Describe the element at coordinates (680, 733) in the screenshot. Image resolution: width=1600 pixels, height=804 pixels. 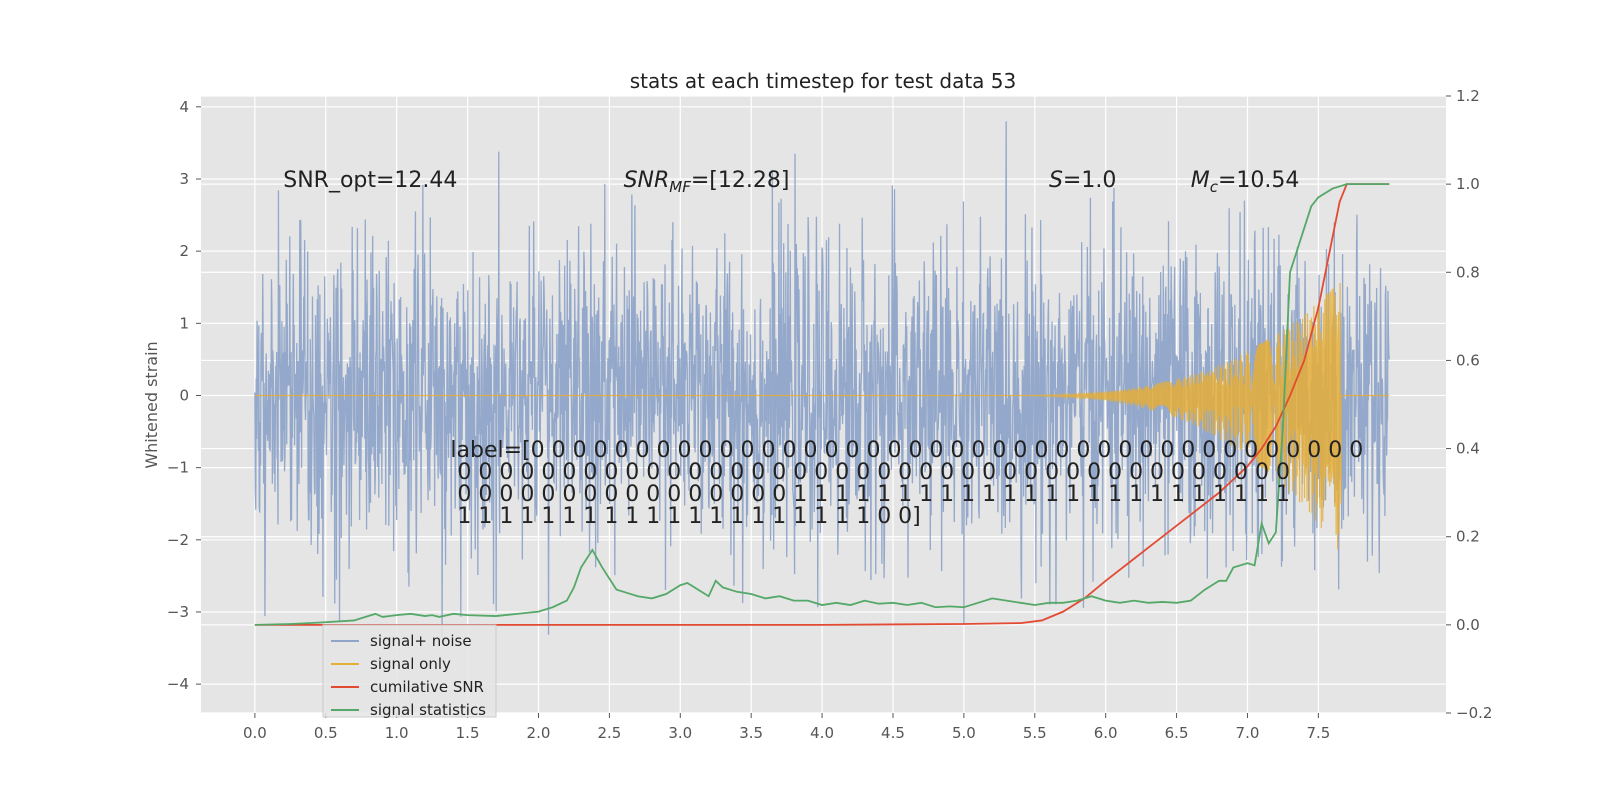
I see `x-tick-label: 3.0` at that location.